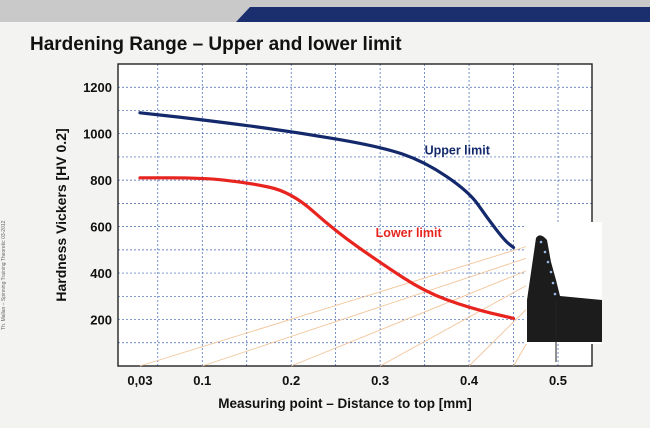 This screenshot has width=650, height=428. What do you see at coordinates (101, 227) in the screenshot?
I see `y-tick-label: 600` at bounding box center [101, 227].